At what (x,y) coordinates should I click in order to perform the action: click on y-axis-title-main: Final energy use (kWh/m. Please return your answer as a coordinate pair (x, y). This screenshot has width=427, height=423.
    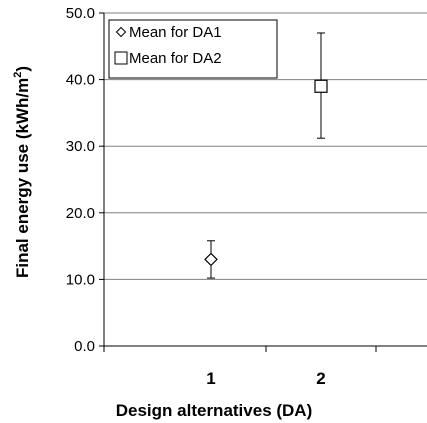
    Looking at the image, I should click on (22, 178).